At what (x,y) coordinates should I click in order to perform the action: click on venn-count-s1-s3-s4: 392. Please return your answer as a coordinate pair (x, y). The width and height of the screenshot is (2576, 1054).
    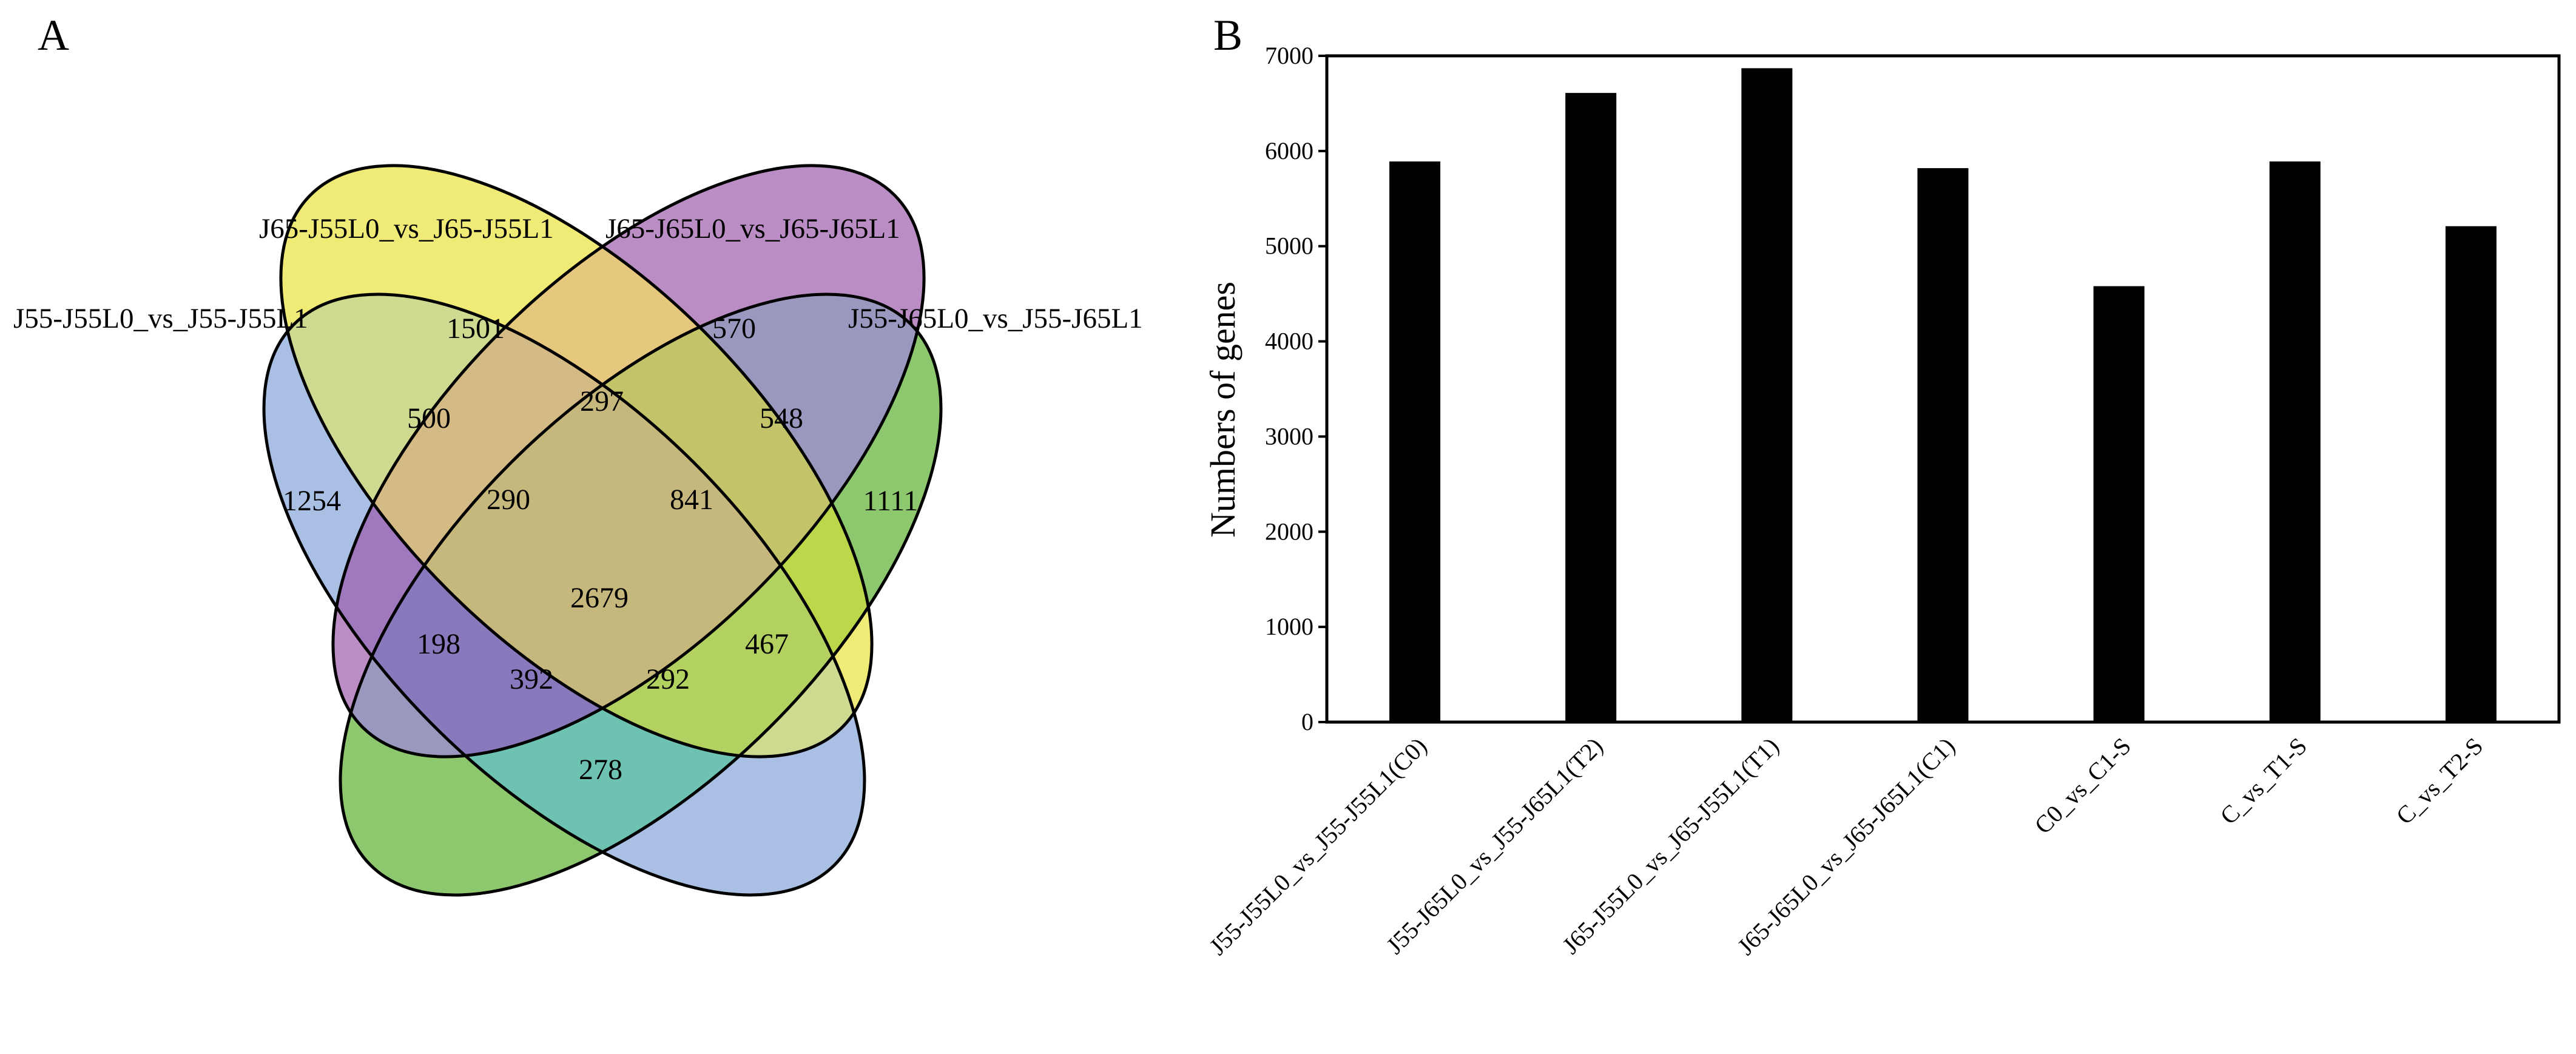
    Looking at the image, I should click on (531, 679).